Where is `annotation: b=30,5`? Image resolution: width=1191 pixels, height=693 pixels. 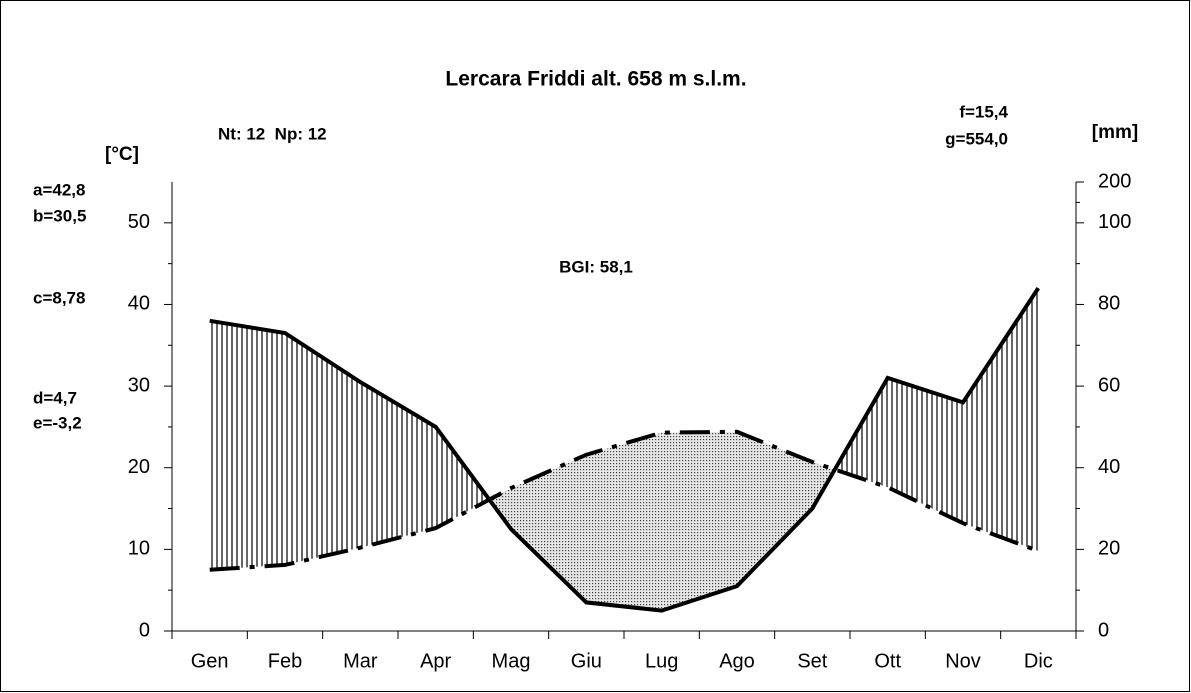
annotation: b=30,5 is located at coordinates (59, 215).